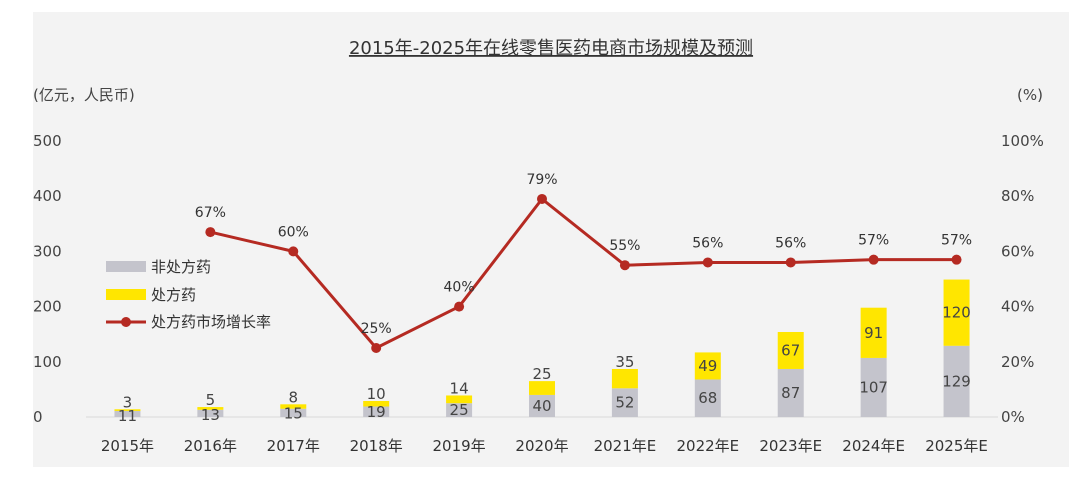 The height and width of the screenshot is (478, 1080). Describe the element at coordinates (459, 288) in the screenshot. I see `growth-label: 40%` at that location.